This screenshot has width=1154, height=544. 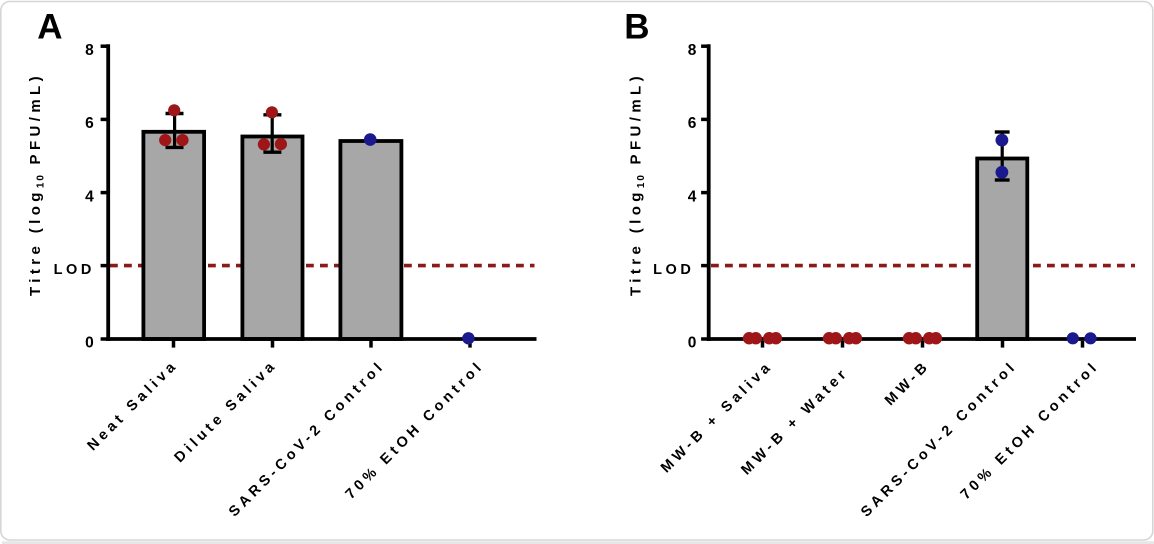 What do you see at coordinates (636, 27) in the screenshot?
I see `svg-text: B` at bounding box center [636, 27].